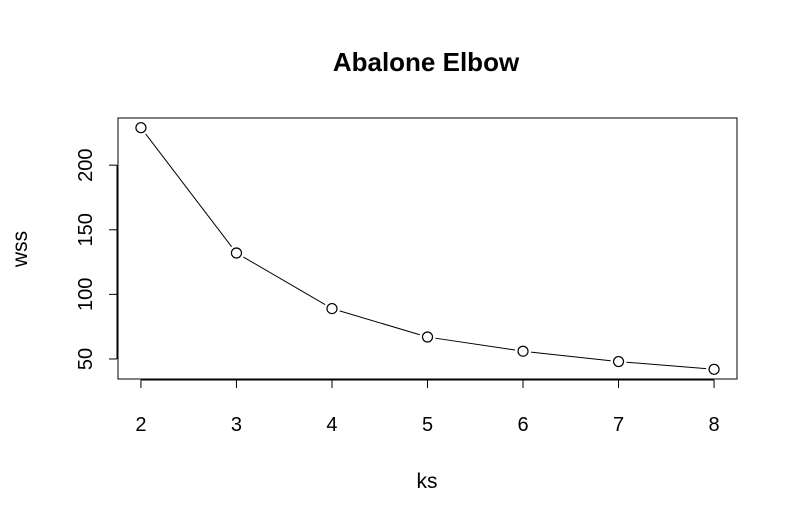 The image size is (798, 526). What do you see at coordinates (86, 294) in the screenshot?
I see `y-tick-label: 100` at bounding box center [86, 294].